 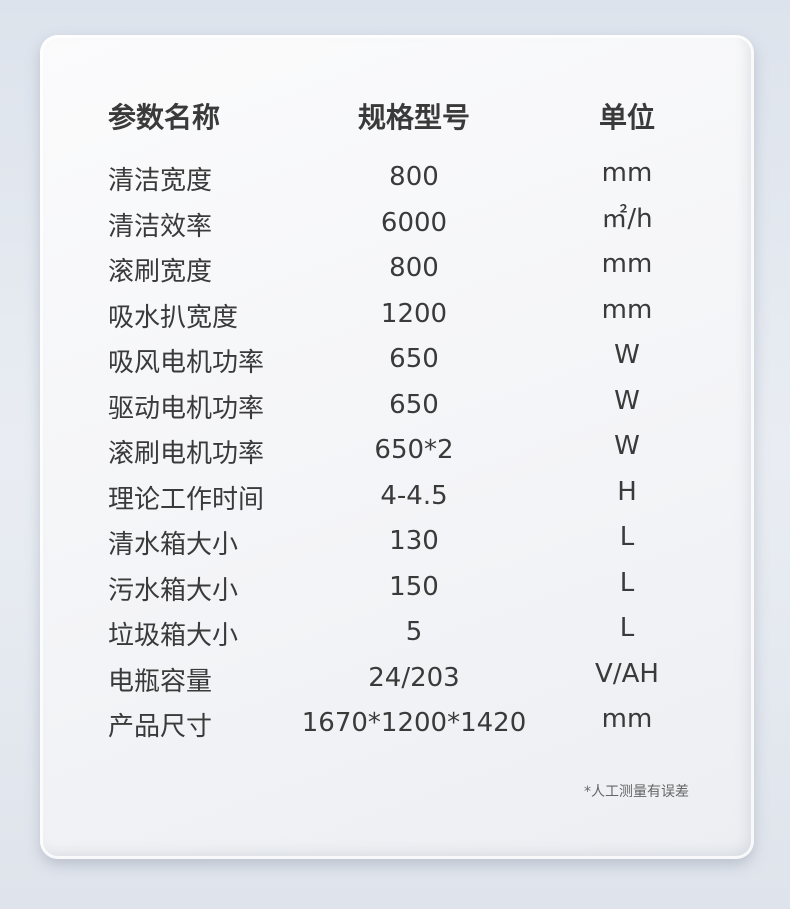 I want to click on param-name: 滚刷电机功率, so click(x=186, y=454).